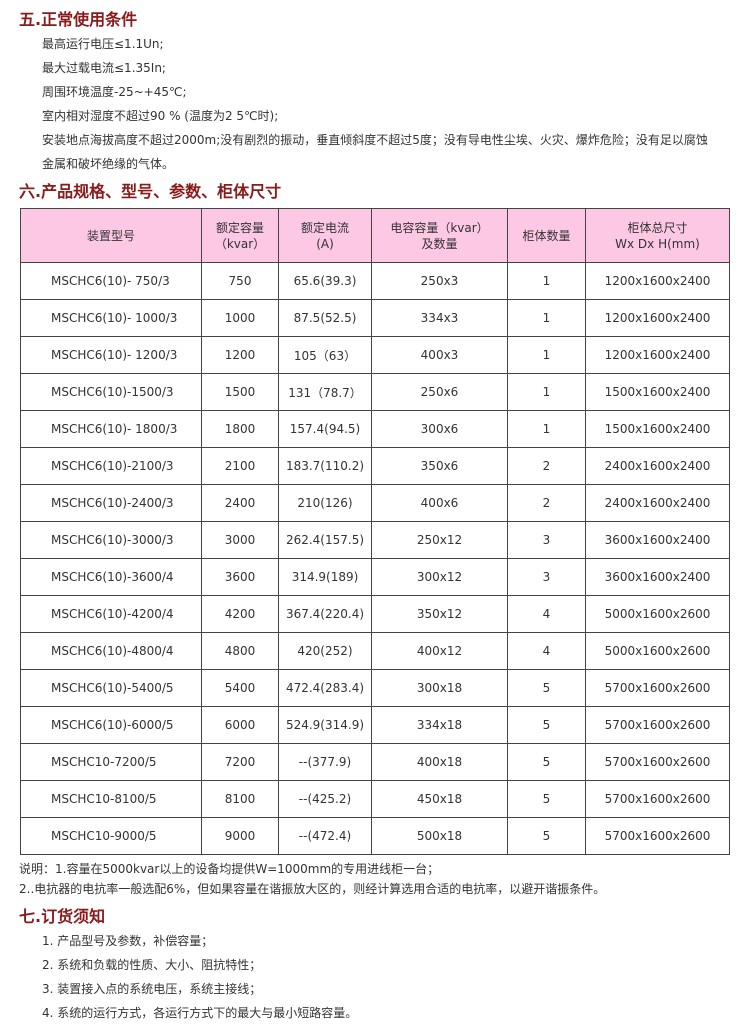 The height and width of the screenshot is (1035, 750). I want to click on table-cell: 250x3, so click(439, 281).